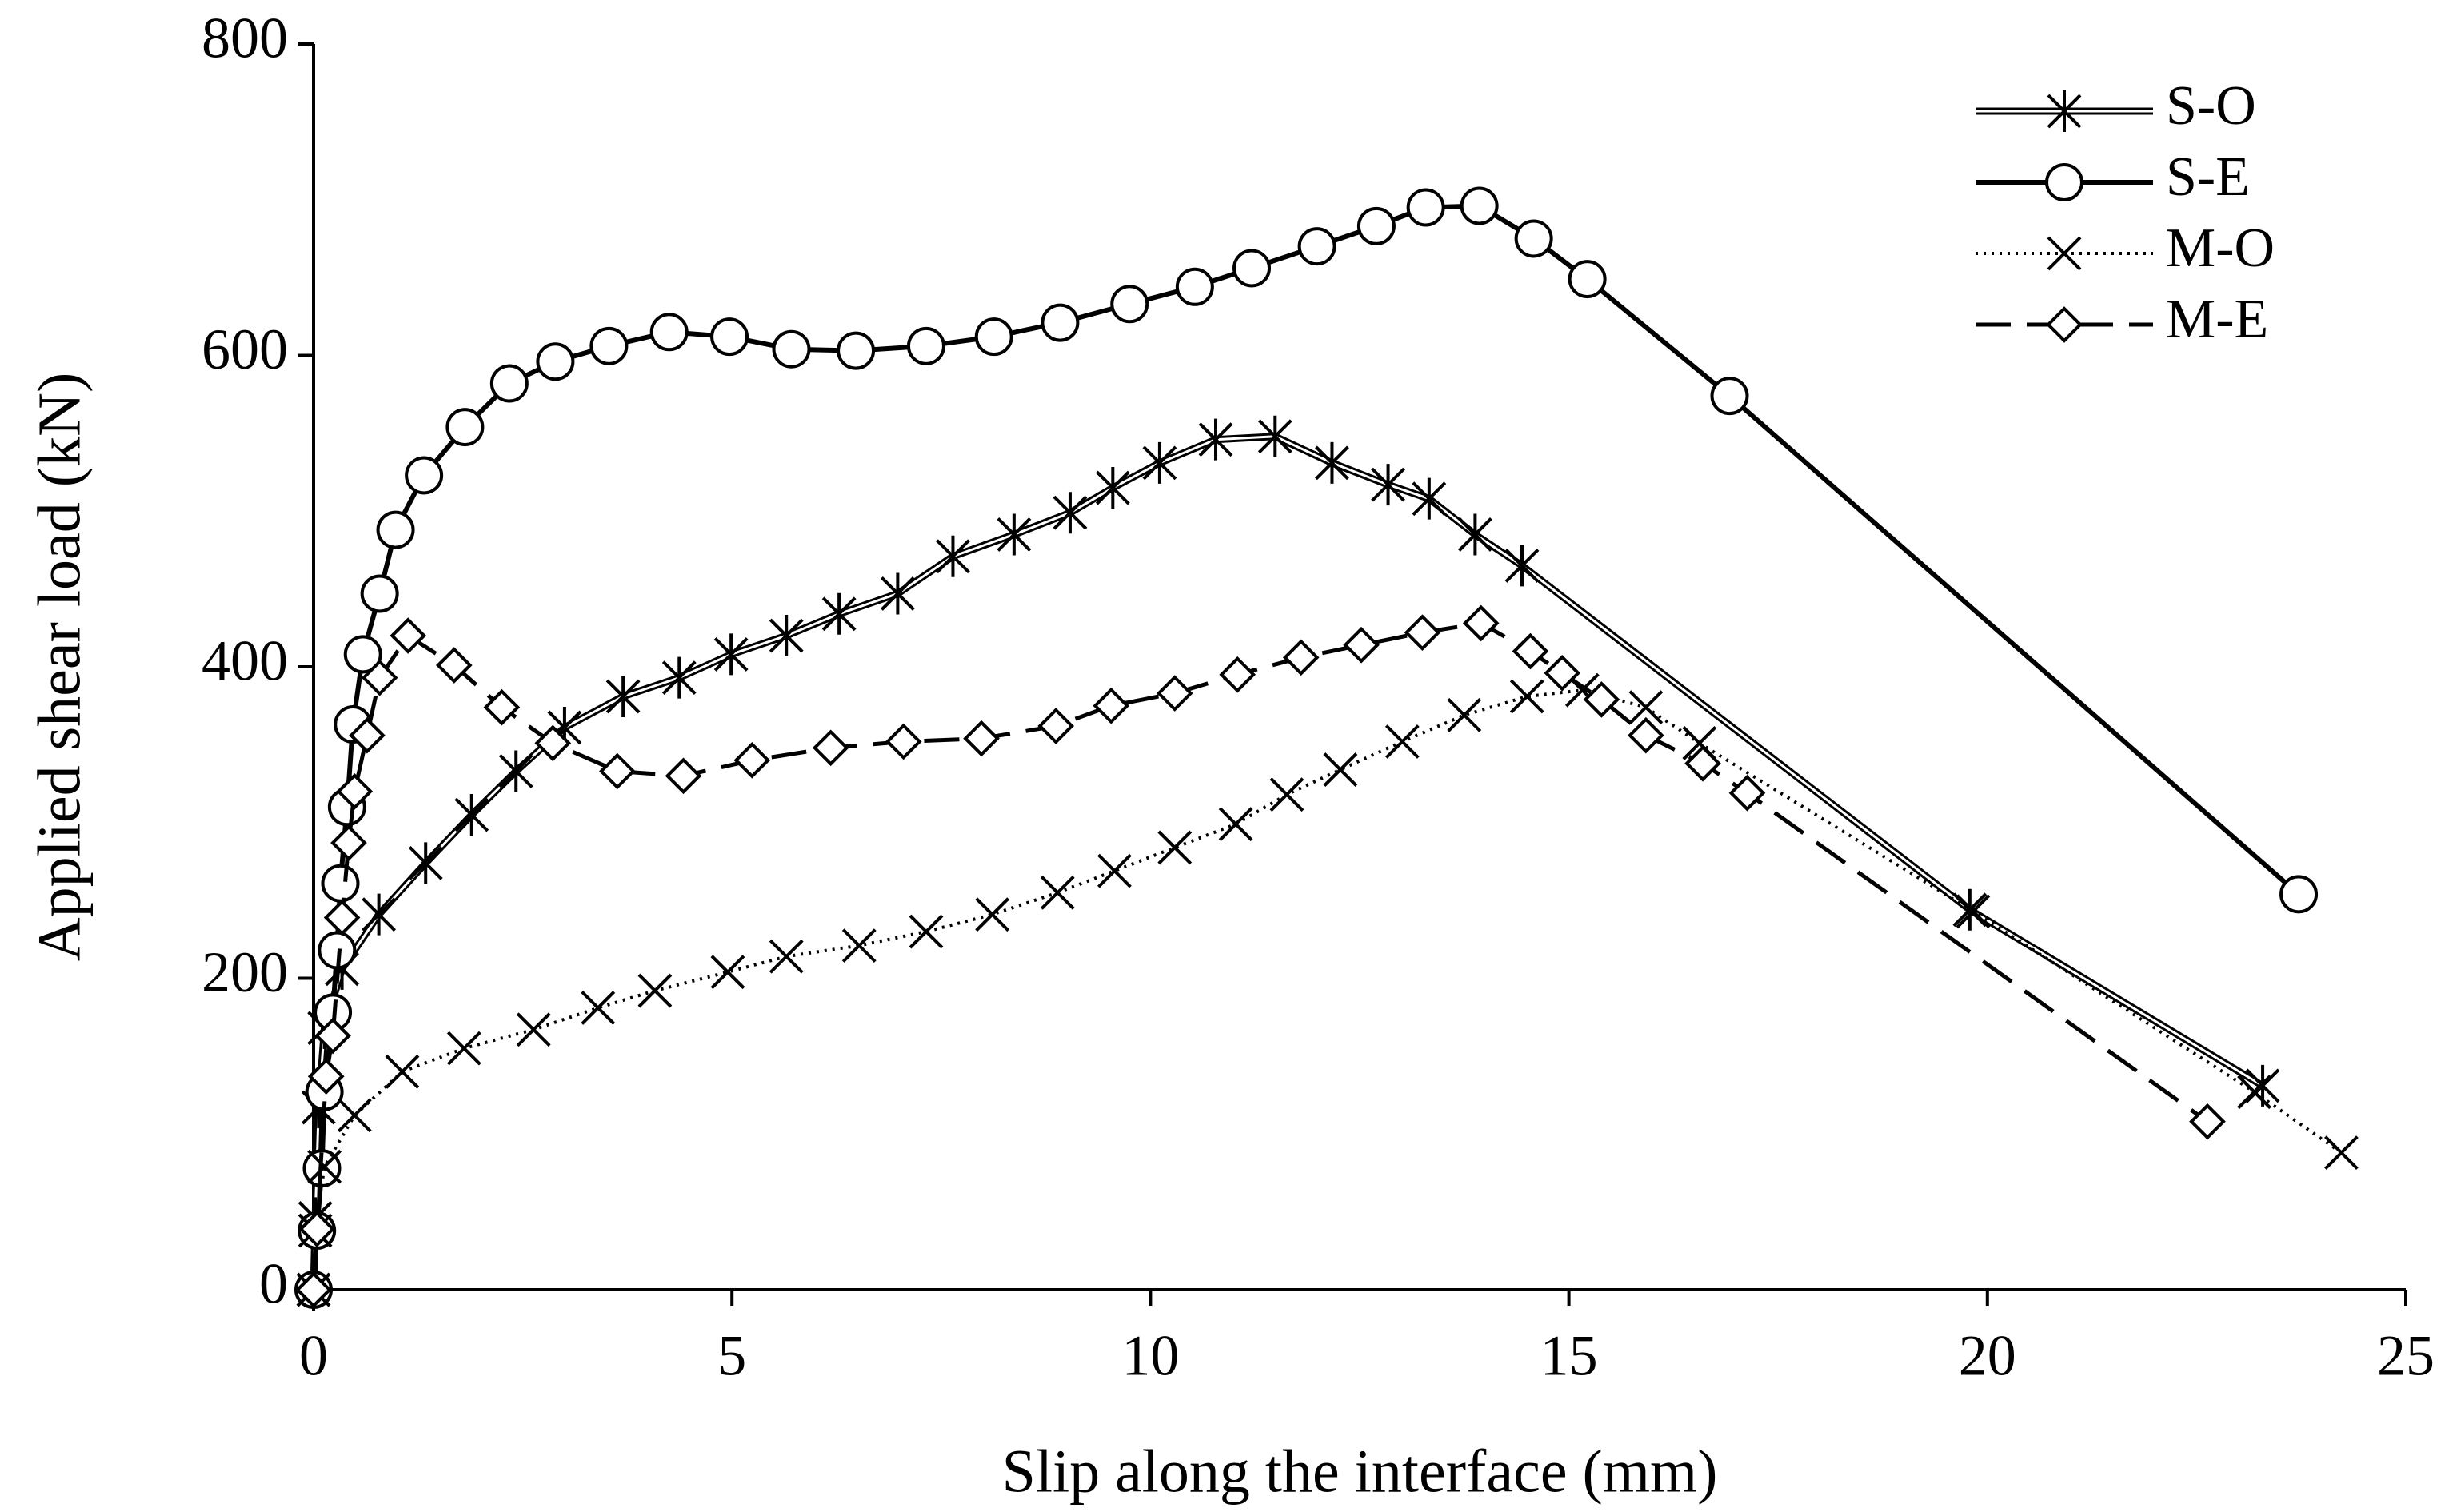  Describe the element at coordinates (731, 1356) in the screenshot. I see `x-tick-label: 5` at that location.